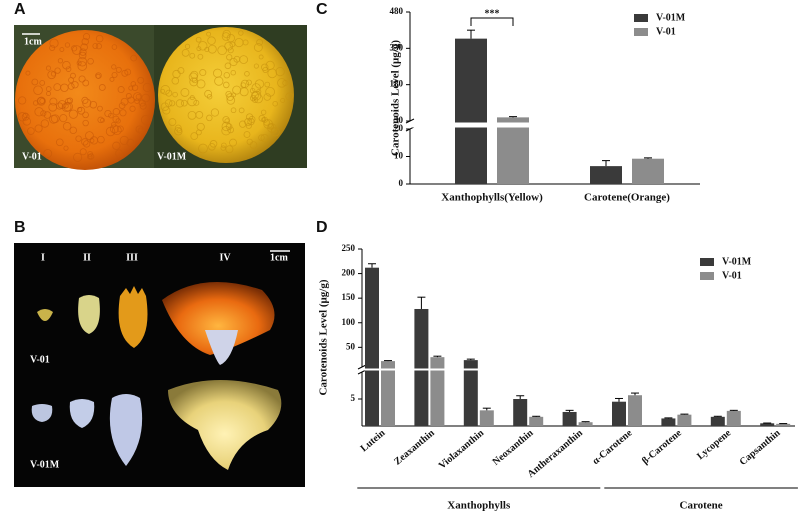 This screenshot has height=514, width=800. Describe the element at coordinates (641, 18) in the screenshot. I see `legend-swatch` at that location.